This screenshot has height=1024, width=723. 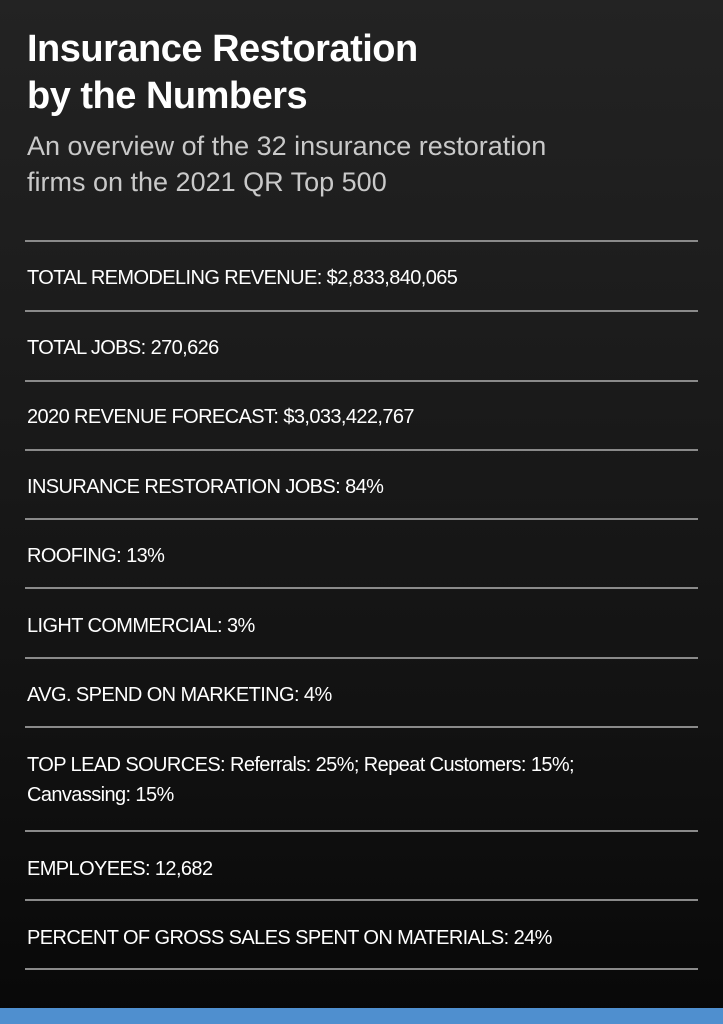 I want to click on stat-revenue-forecast: 2020 REVENUE FORECAST: $3,033,422,767, so click(x=362, y=417).